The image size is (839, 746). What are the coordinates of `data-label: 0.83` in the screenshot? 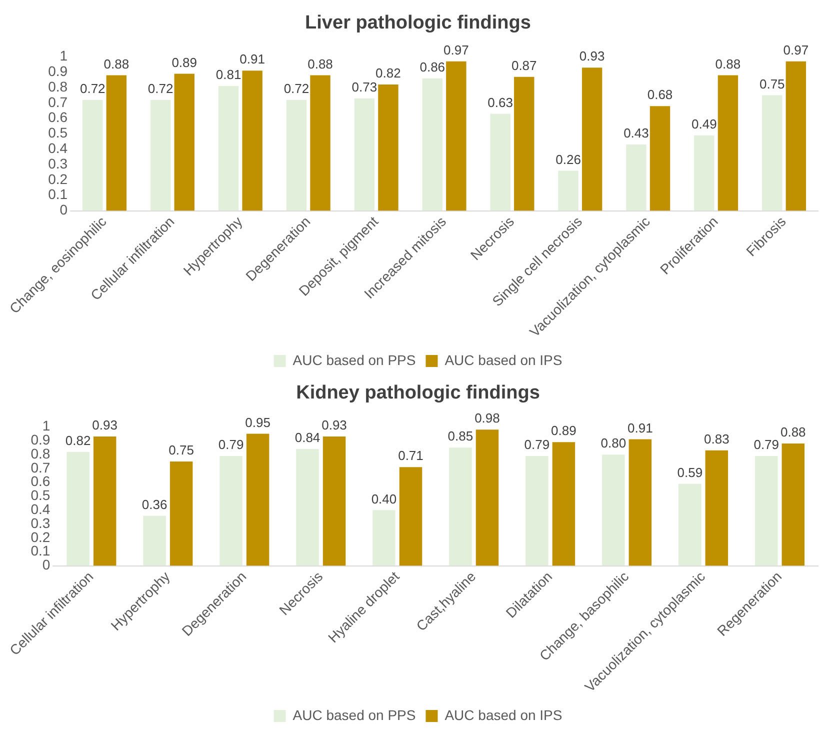 It's located at (717, 439).